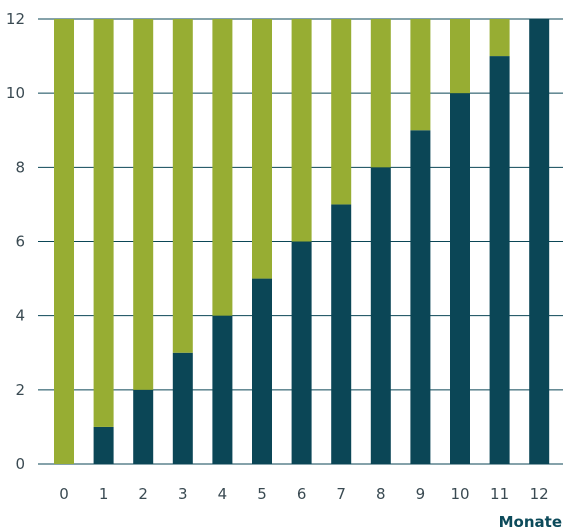 The image size is (563, 531). Describe the element at coordinates (143, 494) in the screenshot. I see `x-tick-label: 2` at that location.